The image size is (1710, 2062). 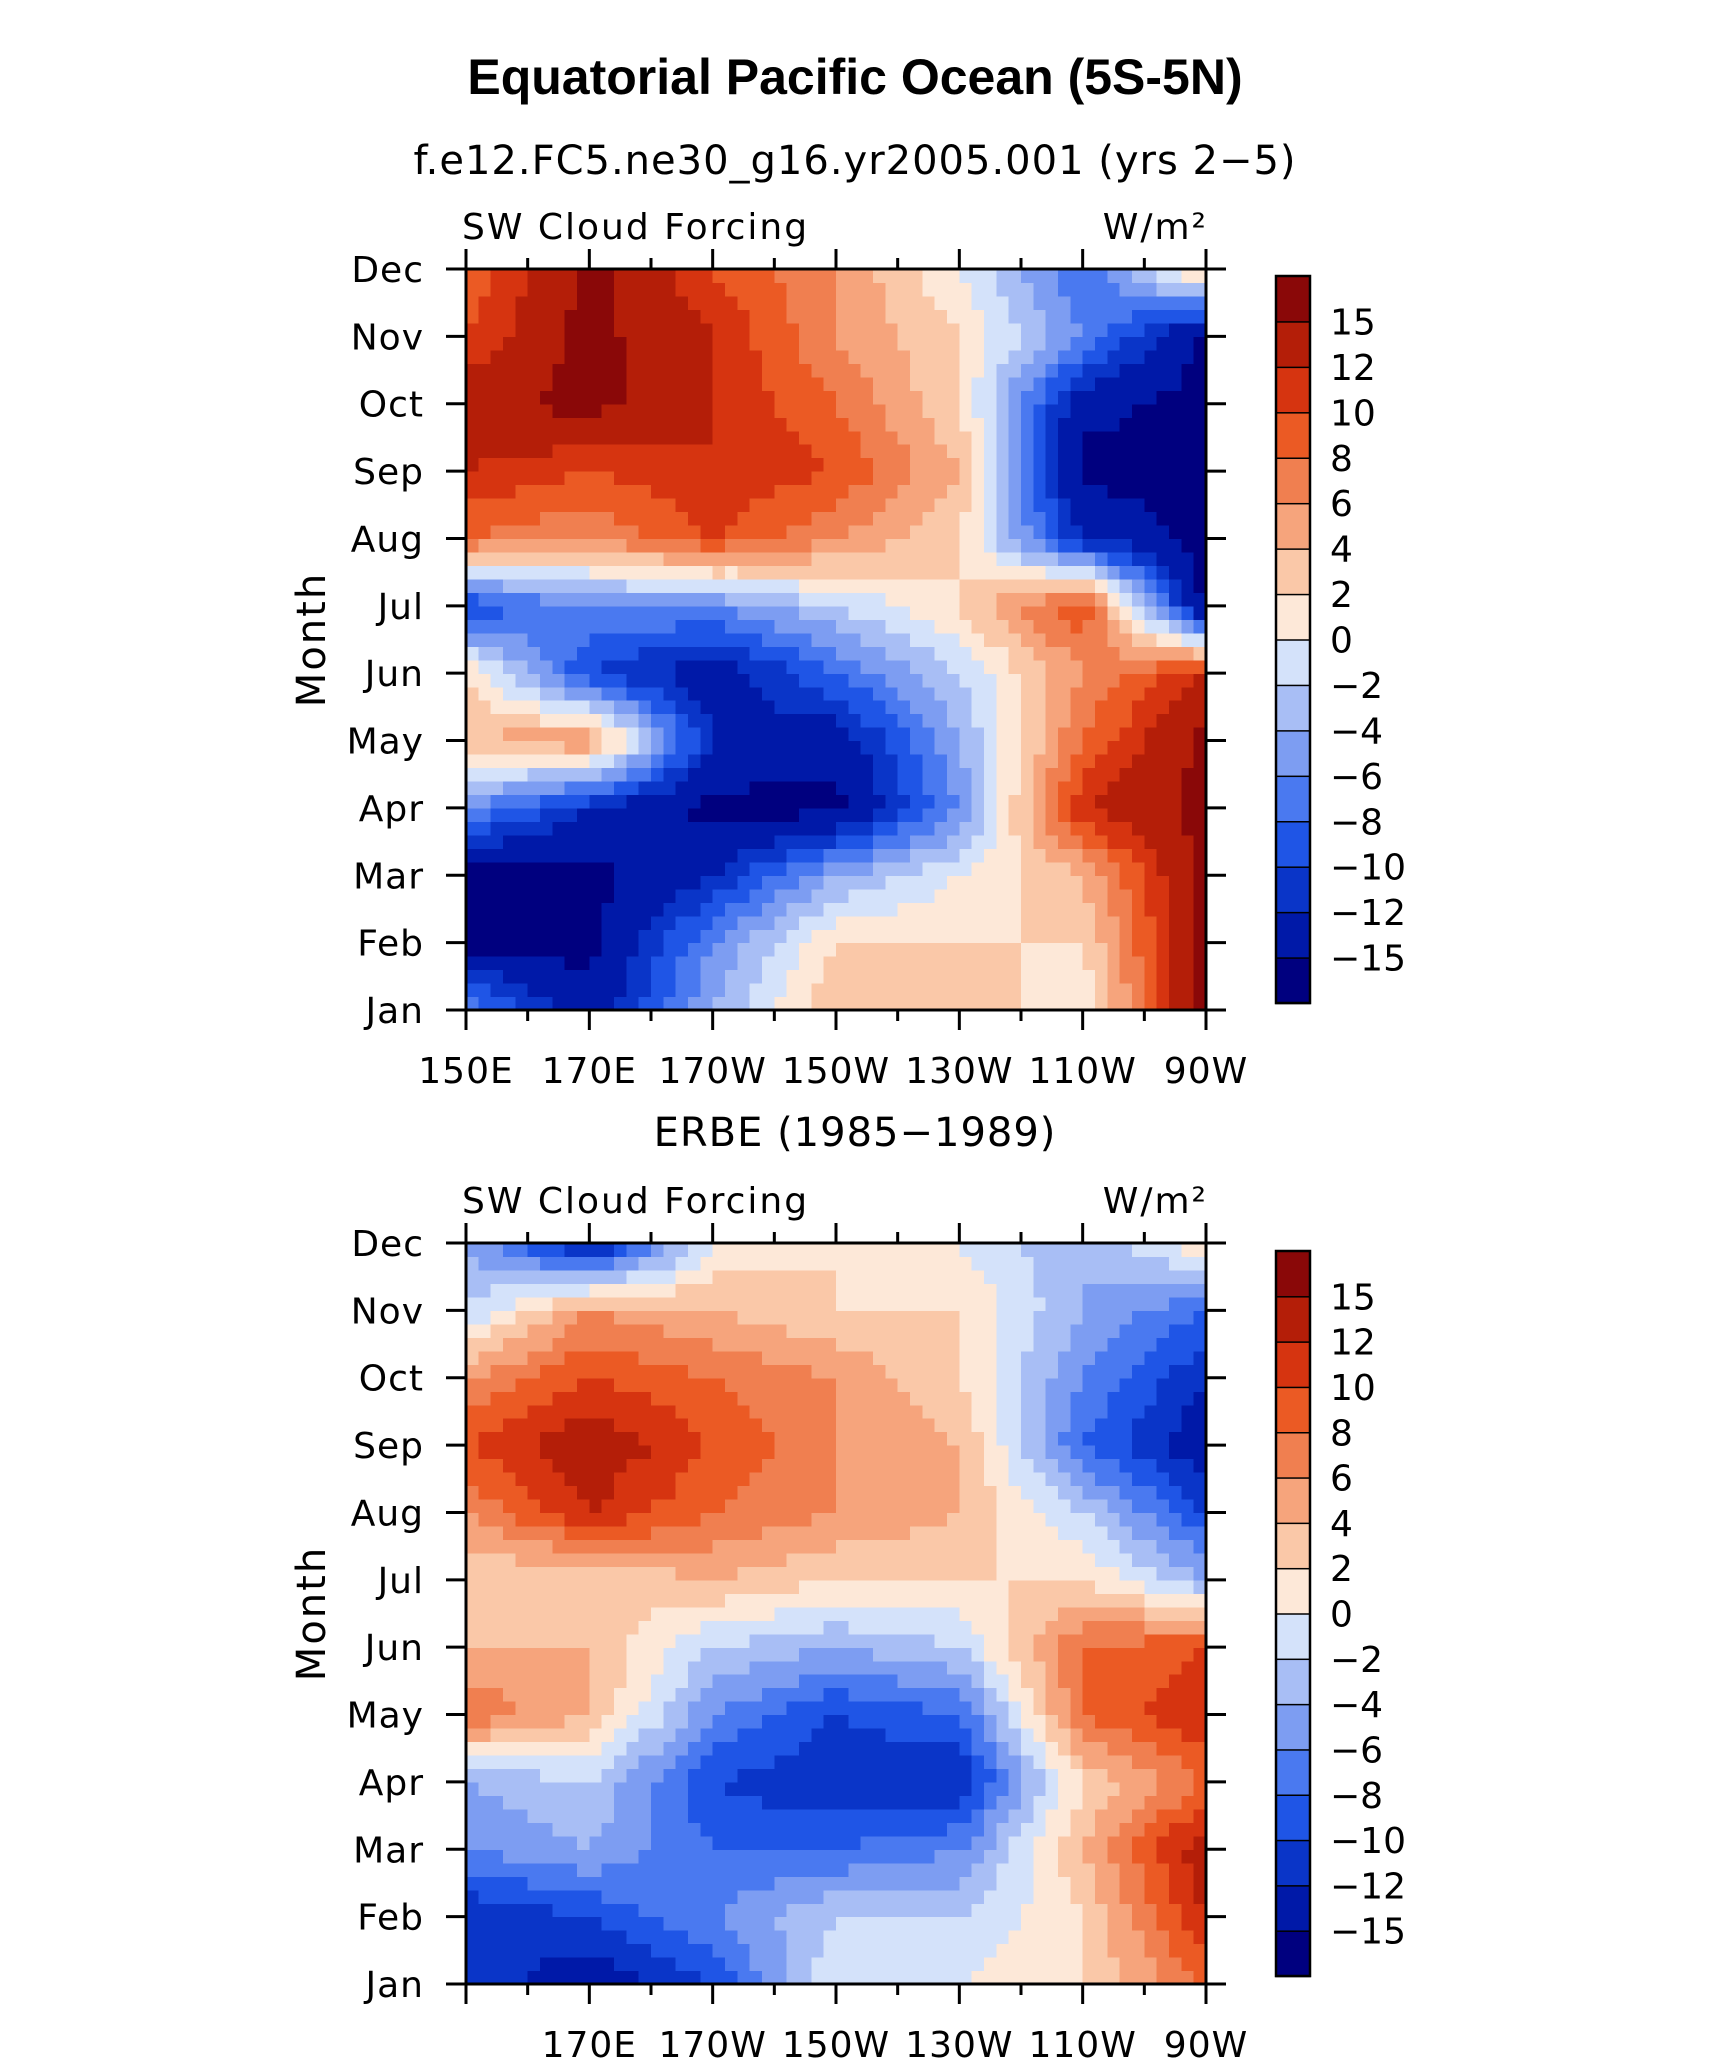 I want to click on colorbar-box, so click(x=1293, y=799).